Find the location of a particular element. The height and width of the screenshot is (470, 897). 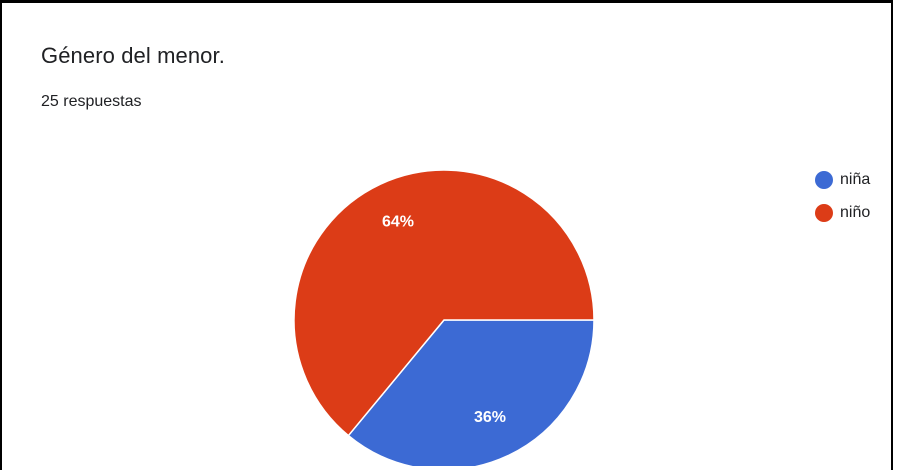

chart-title: Género del menor. is located at coordinates (133, 55).